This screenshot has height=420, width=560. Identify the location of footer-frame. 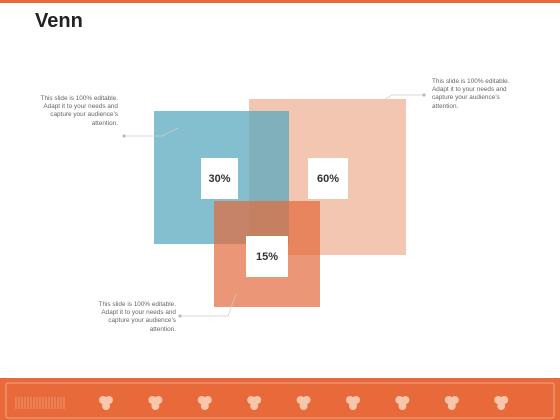
(280, 400).